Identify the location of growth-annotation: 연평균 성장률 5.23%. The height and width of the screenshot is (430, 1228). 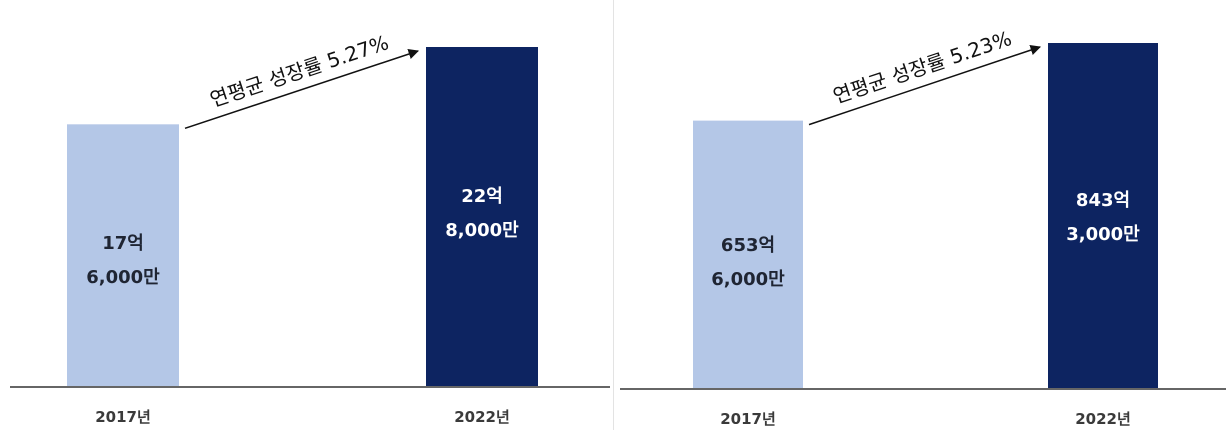
(922, 67).